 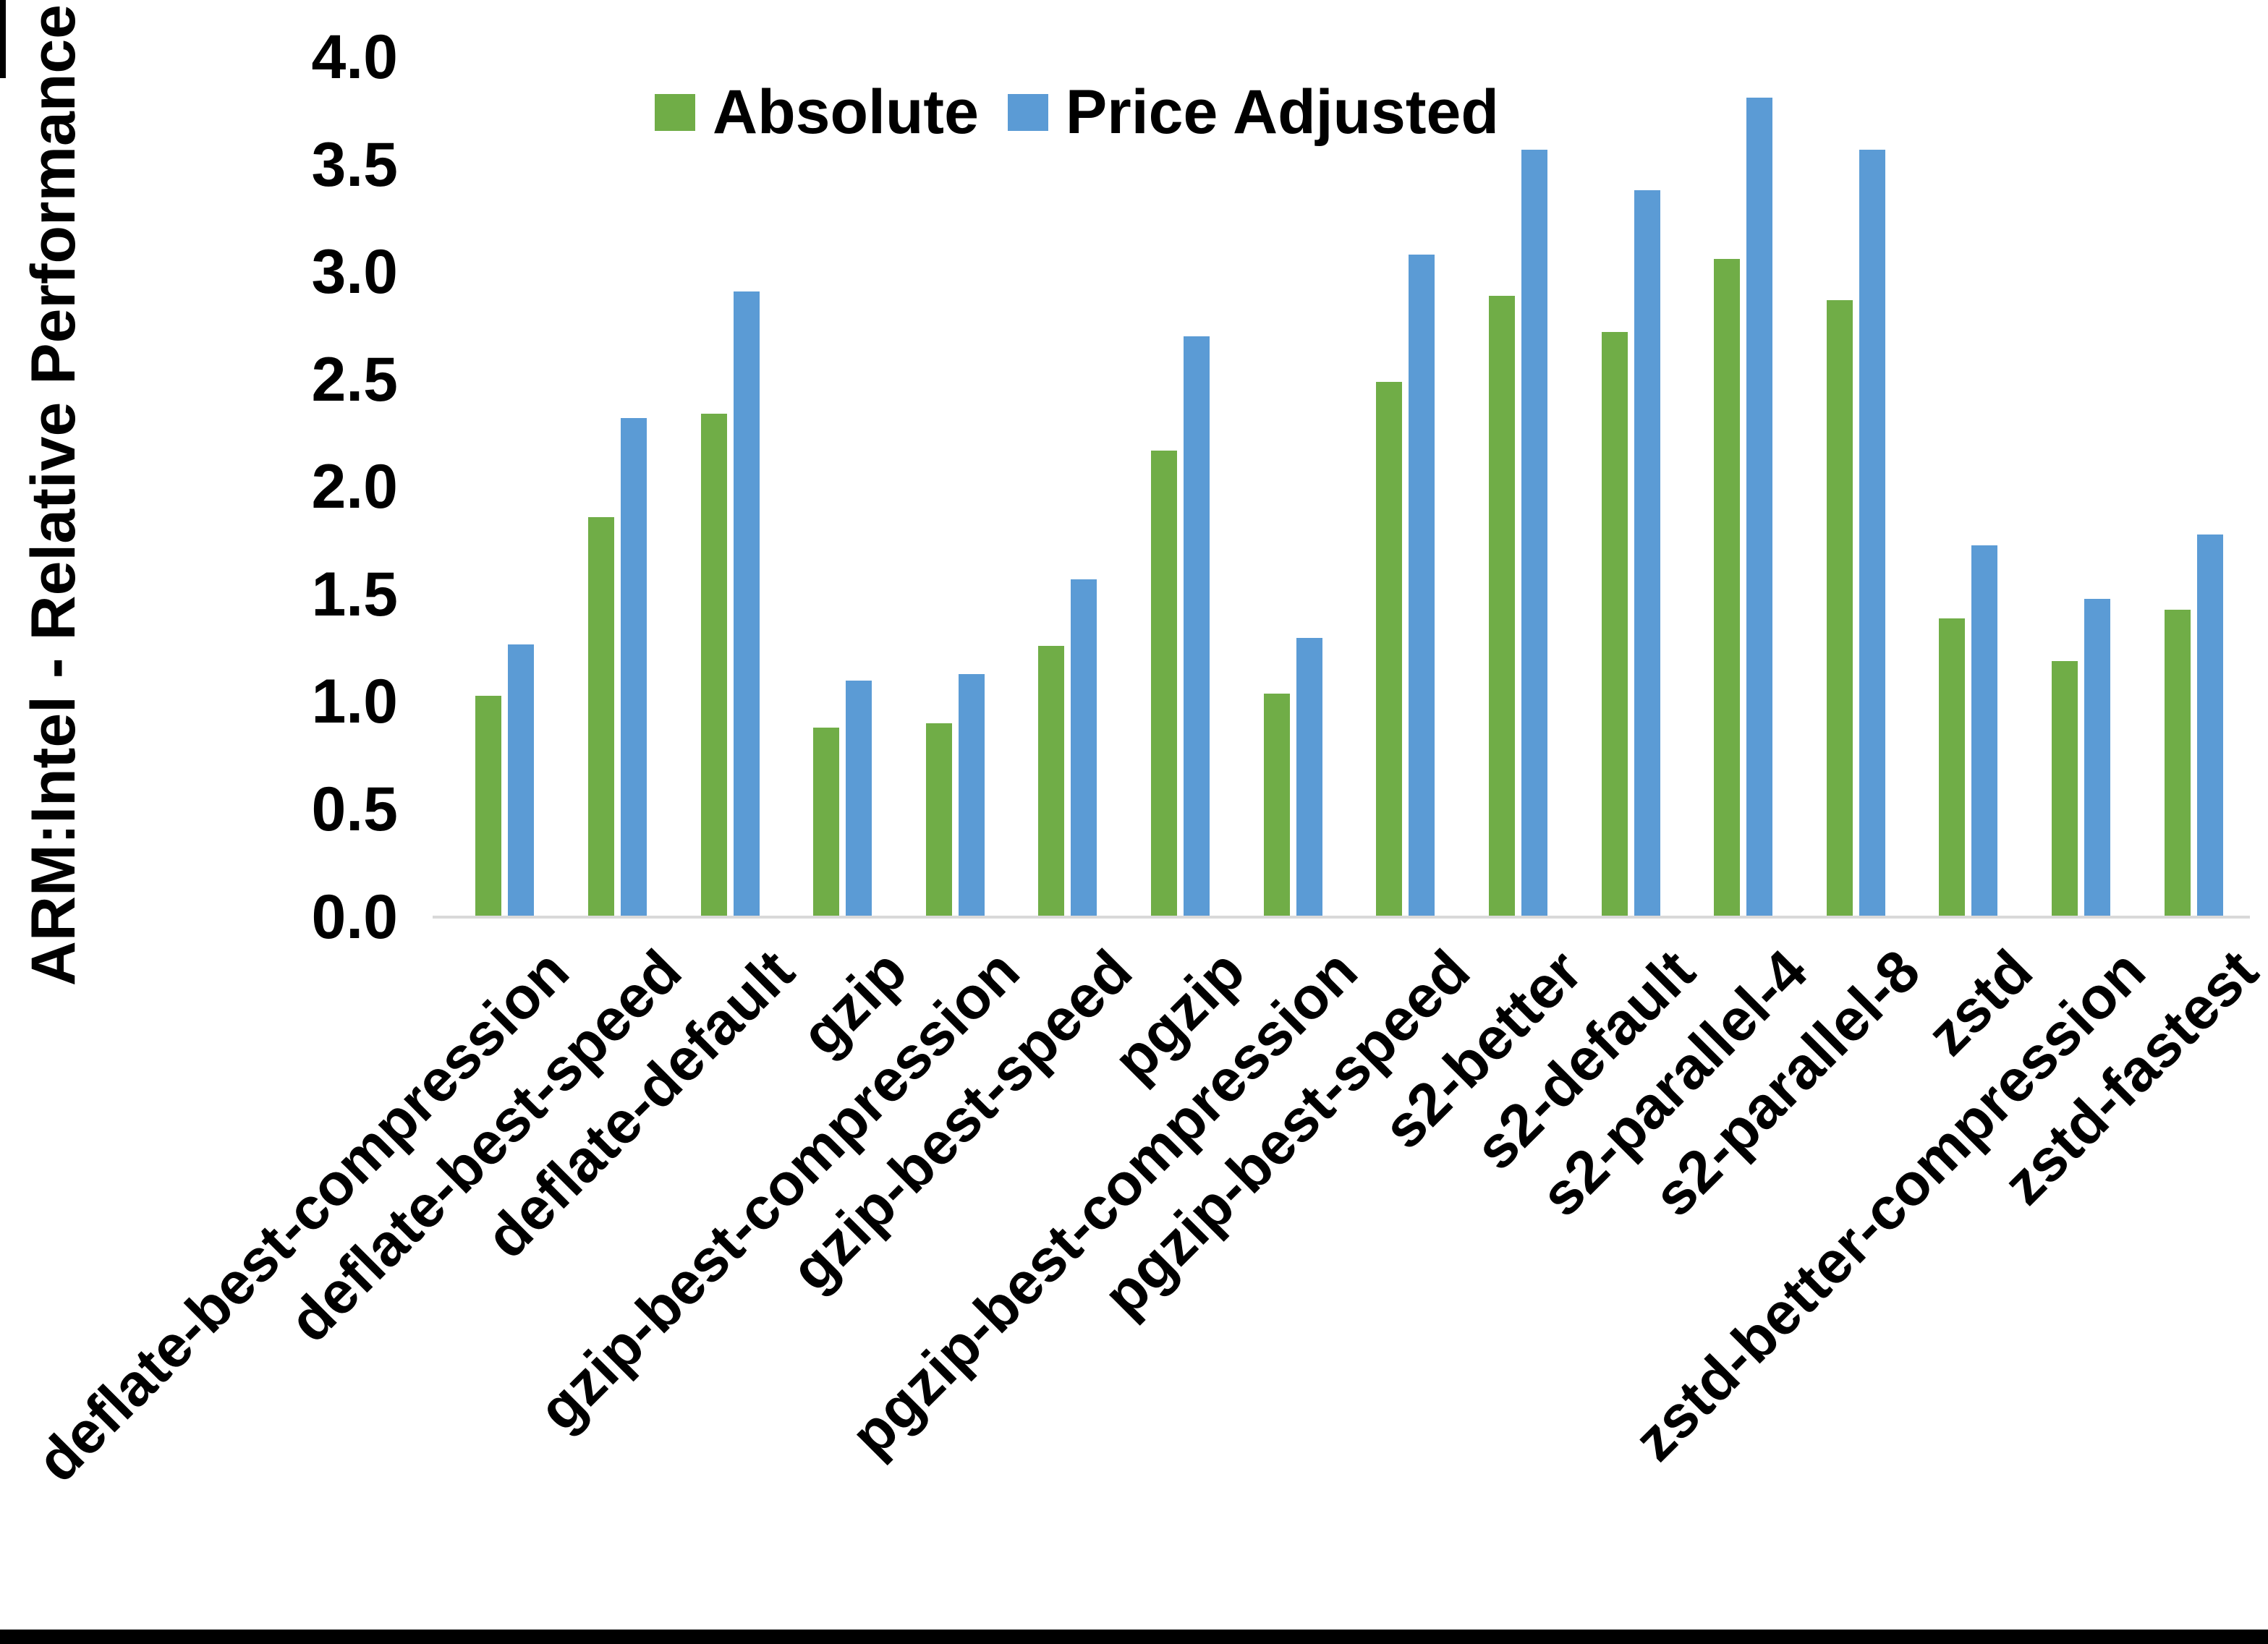 What do you see at coordinates (354, 487) in the screenshot?
I see `y-axis-tick-label: 2.0` at bounding box center [354, 487].